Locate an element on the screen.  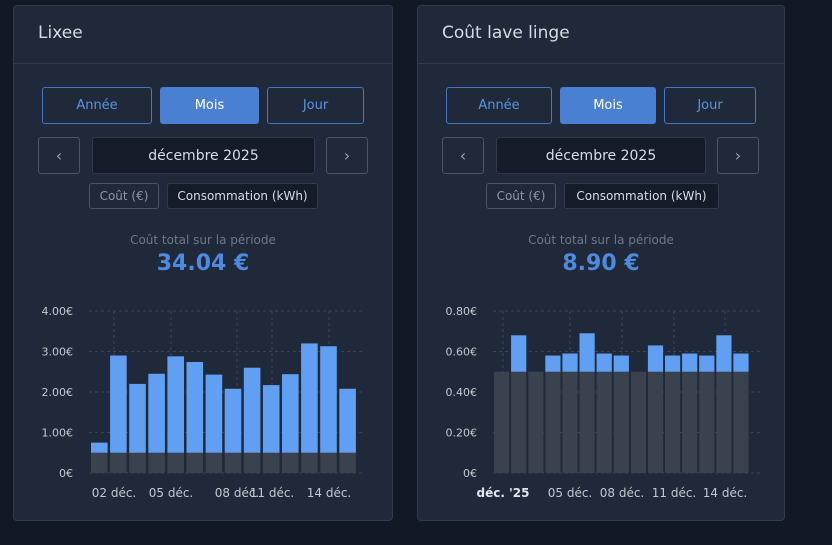
y-tick-label: 0.20€ is located at coordinates (462, 433).